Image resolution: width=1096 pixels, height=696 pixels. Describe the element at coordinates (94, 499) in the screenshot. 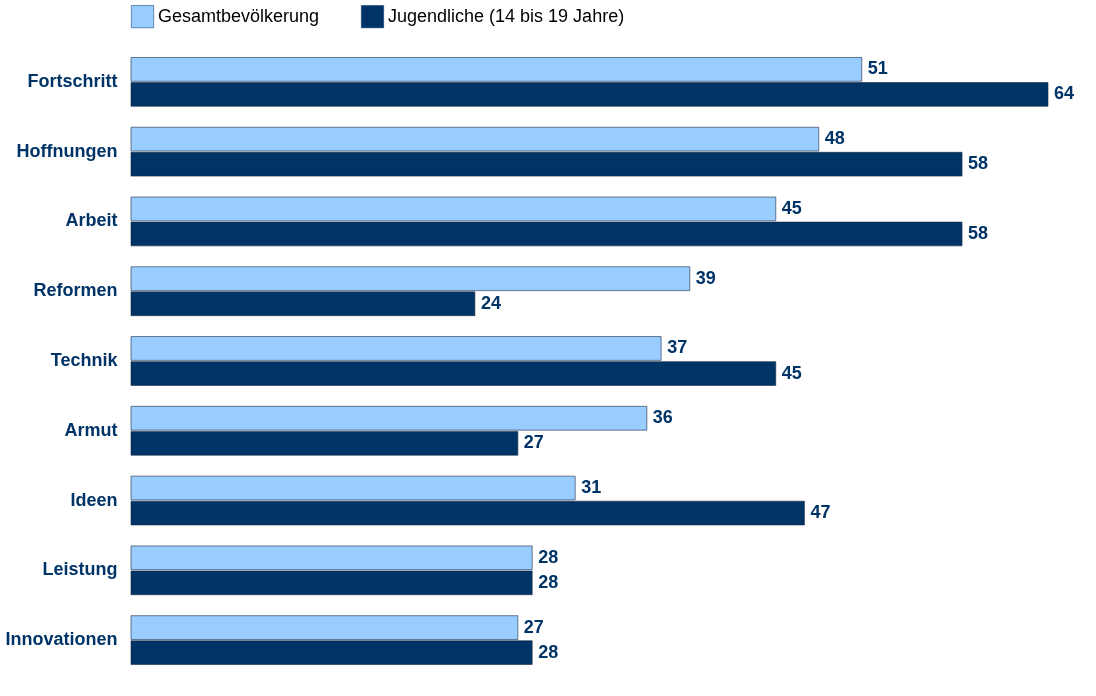

I see `y-tick-label: Ideen` at that location.